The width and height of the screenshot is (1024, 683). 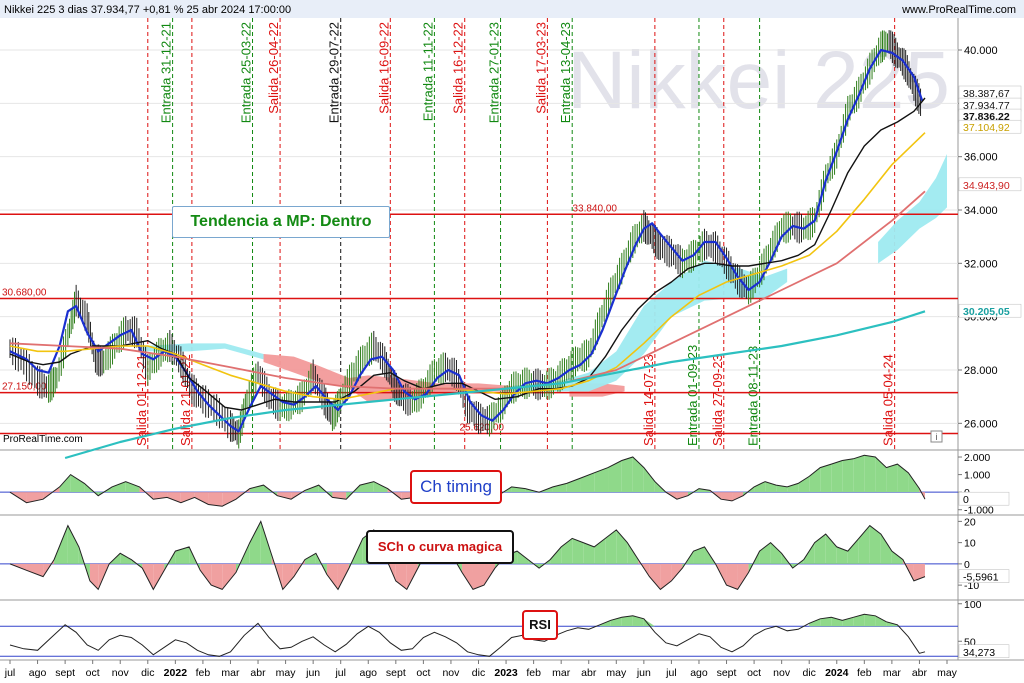 I want to click on info-icon, so click(x=936, y=436).